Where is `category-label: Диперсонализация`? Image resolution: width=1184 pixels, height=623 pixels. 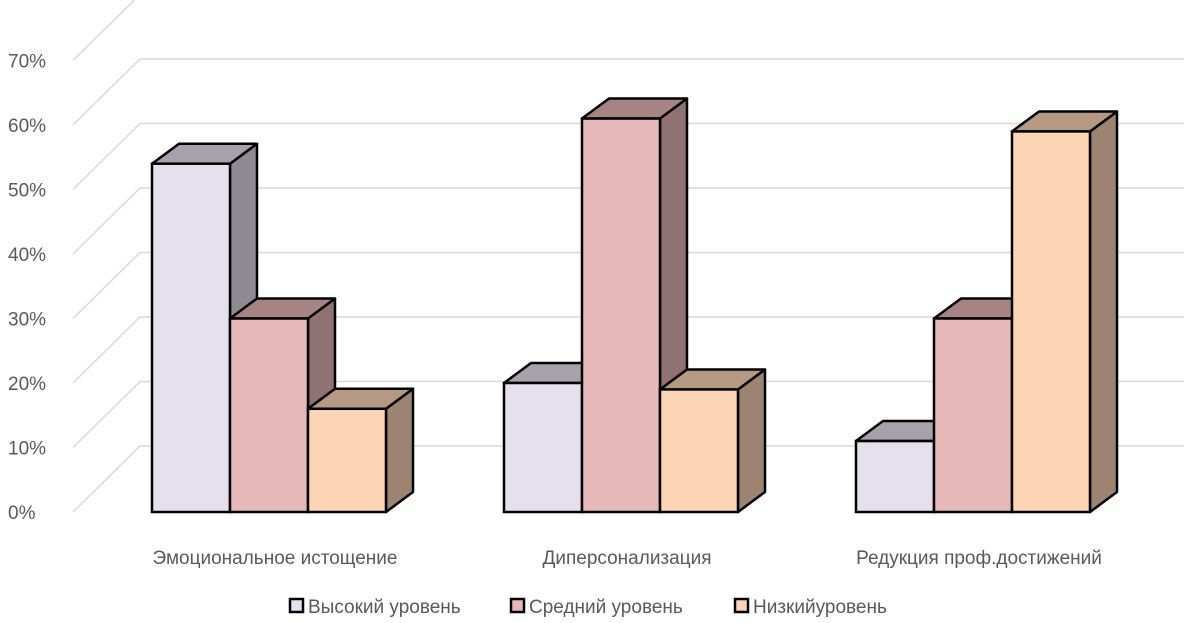 category-label: Диперсонализация is located at coordinates (626, 558).